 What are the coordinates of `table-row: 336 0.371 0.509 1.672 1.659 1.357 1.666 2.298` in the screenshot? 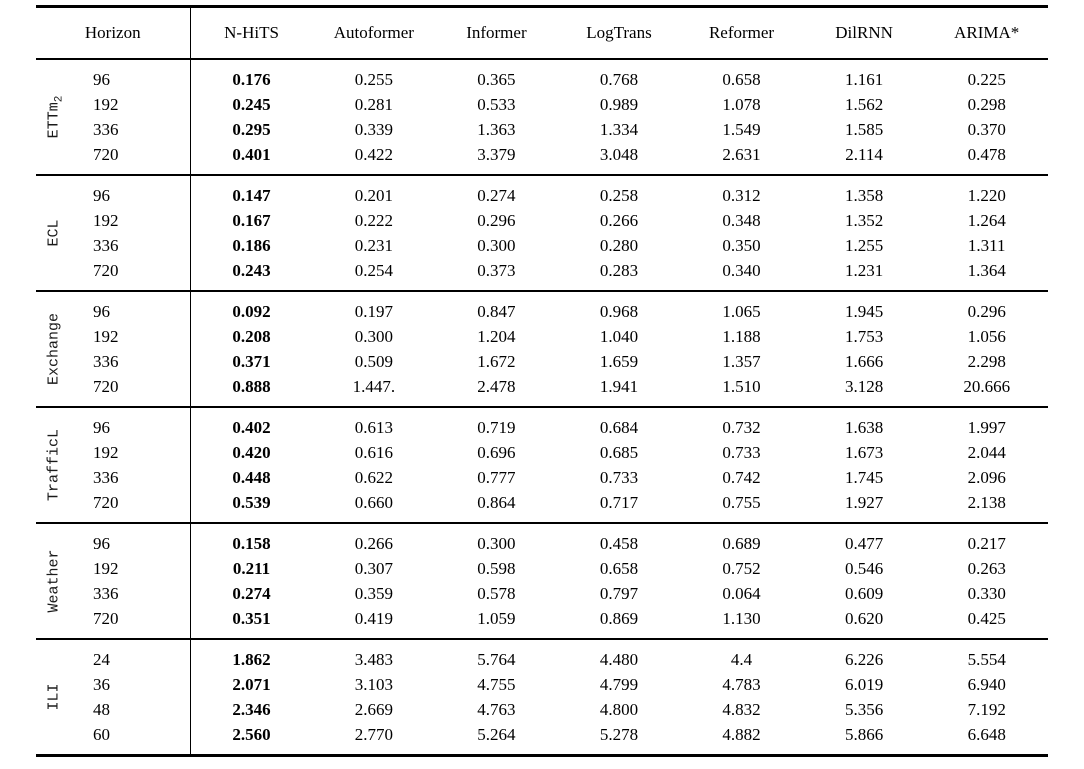 It's located at (542, 361).